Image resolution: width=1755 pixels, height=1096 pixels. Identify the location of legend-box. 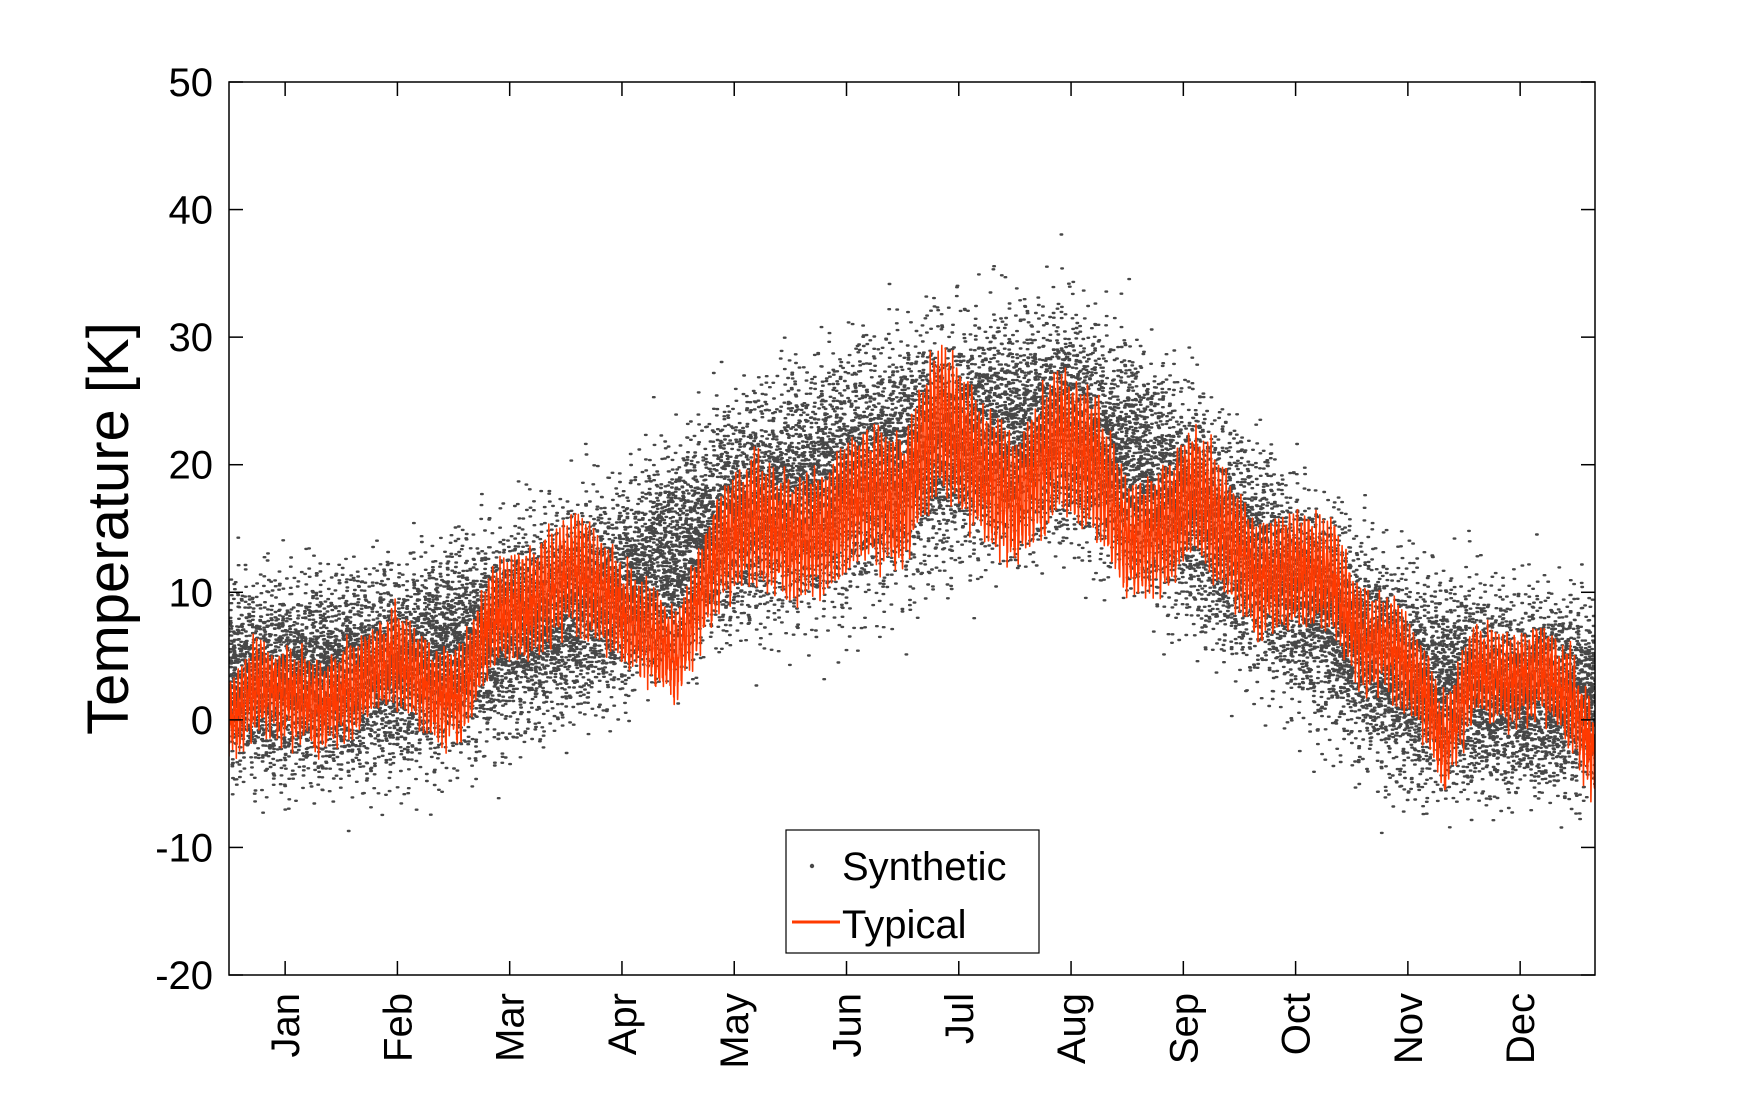
(912, 891).